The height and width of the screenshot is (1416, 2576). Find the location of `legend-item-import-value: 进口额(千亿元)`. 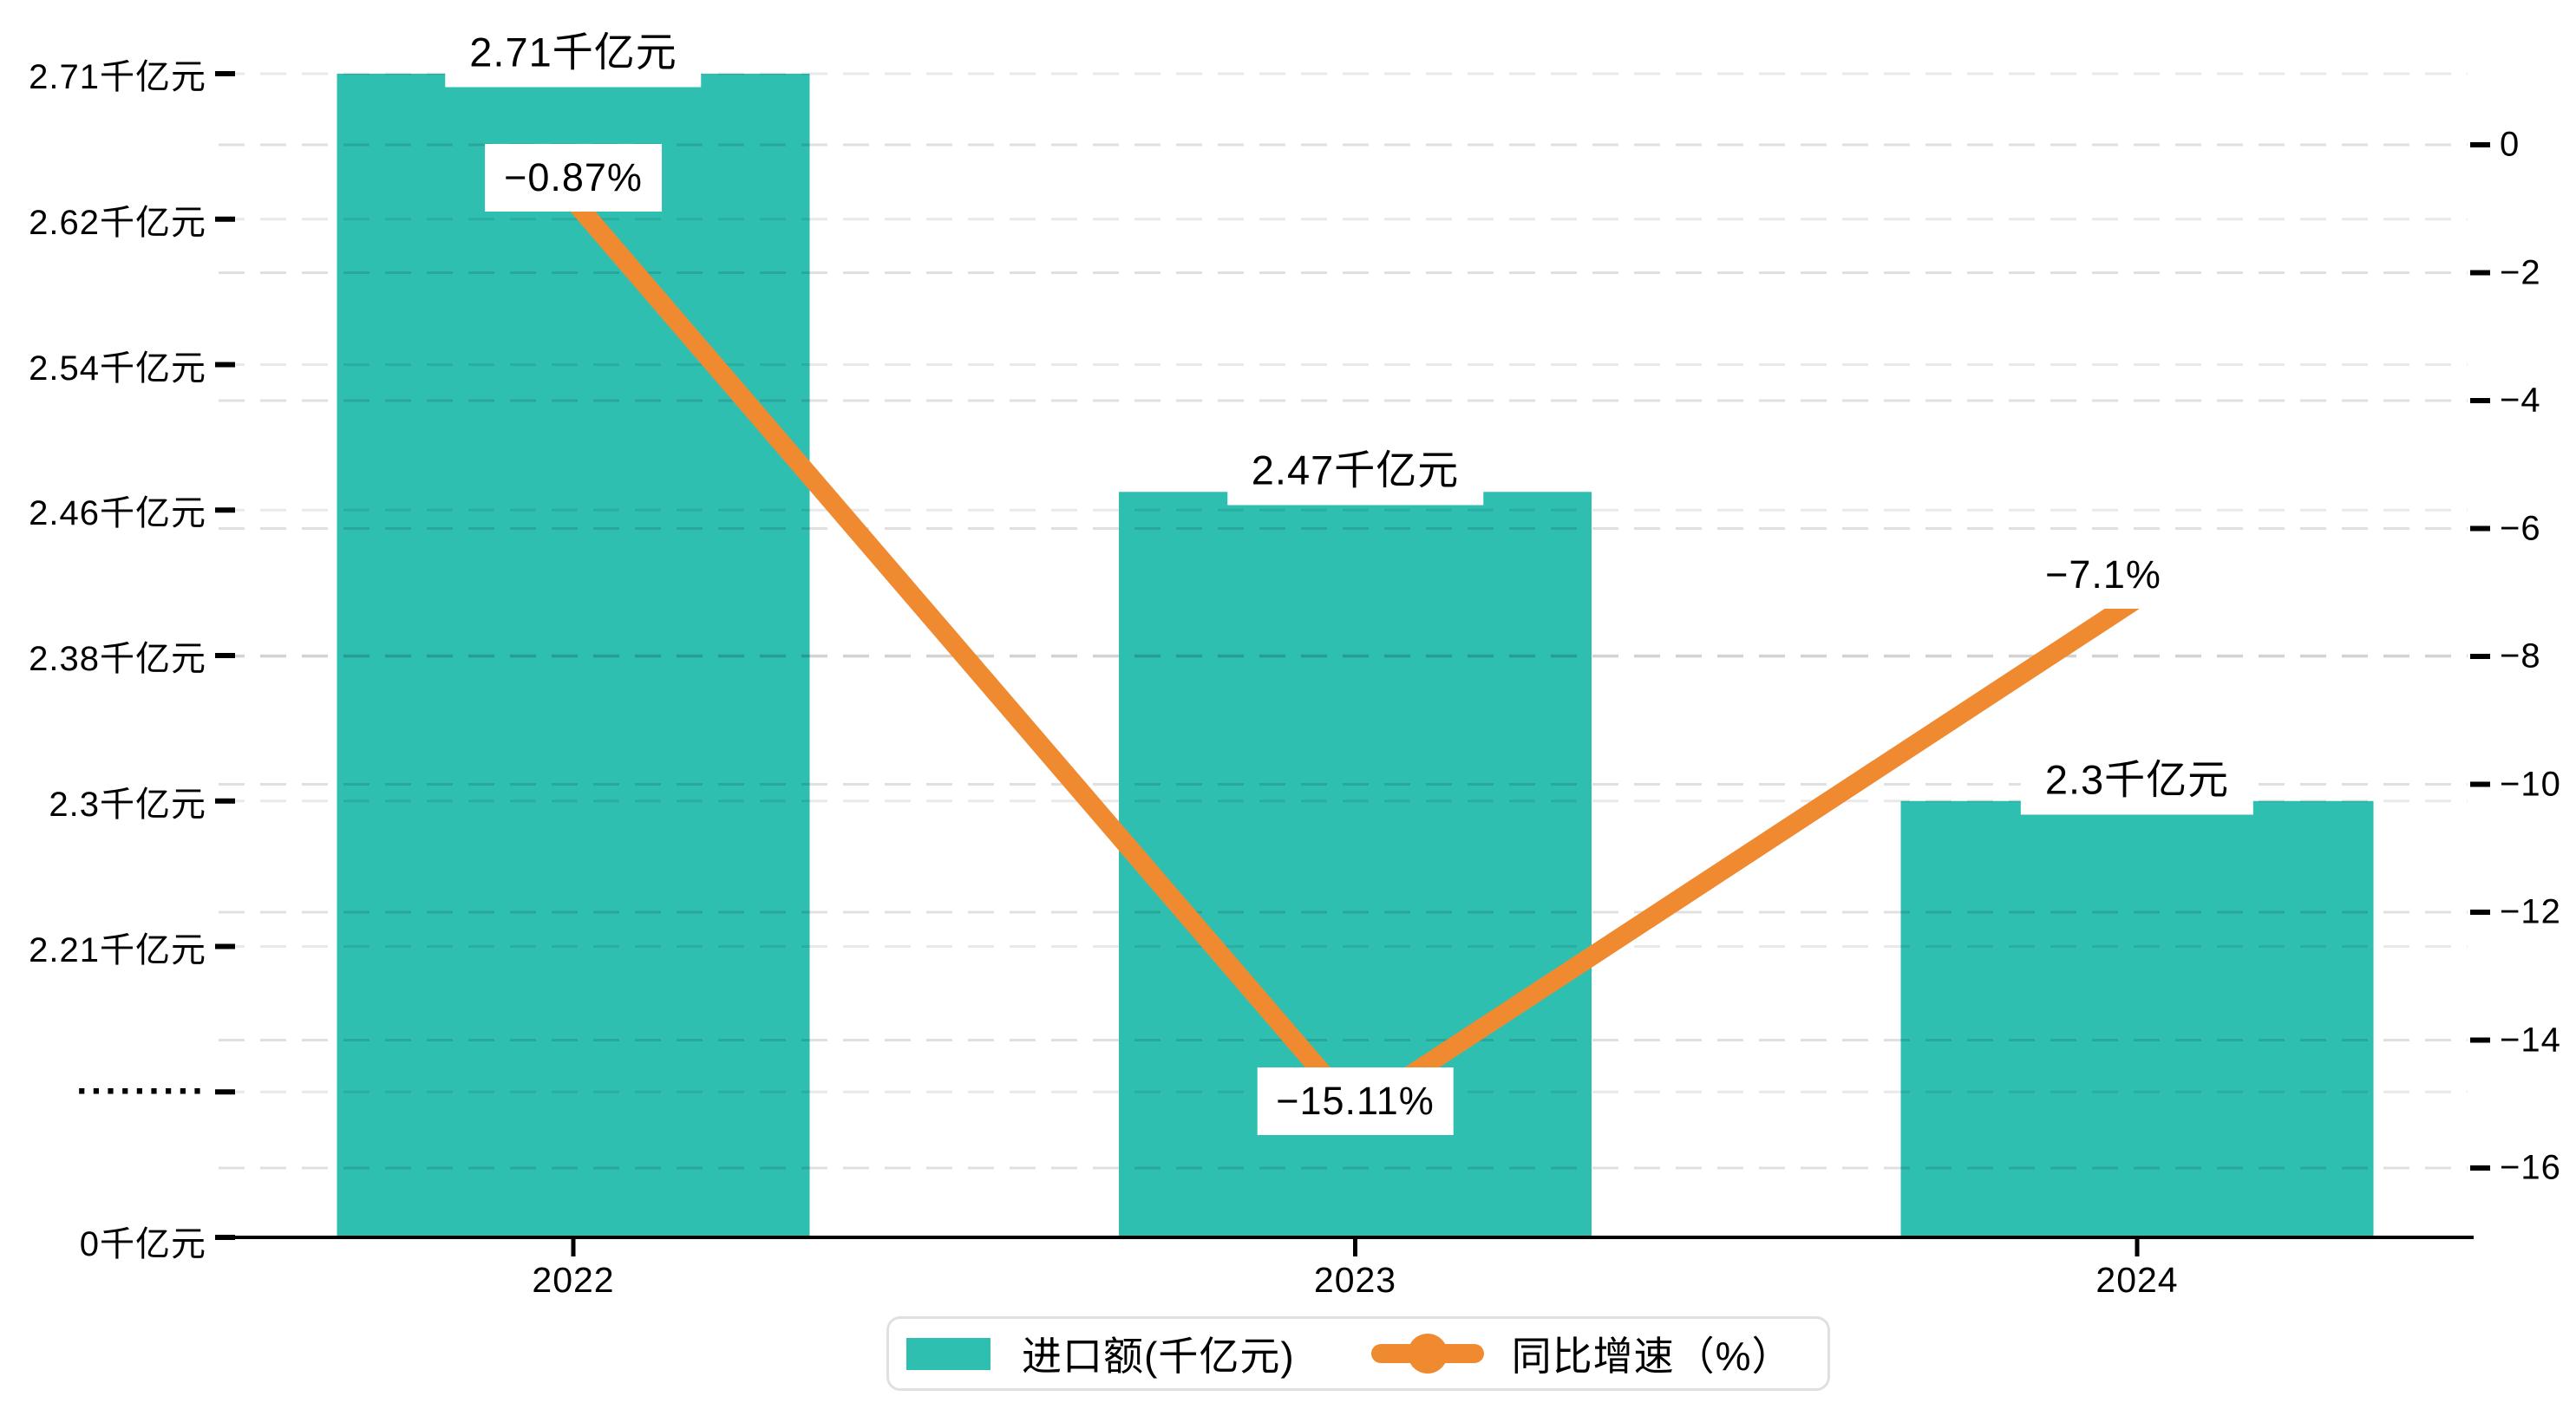

legend-item-import-value: 进口额(千亿元) is located at coordinates (1100, 1354).